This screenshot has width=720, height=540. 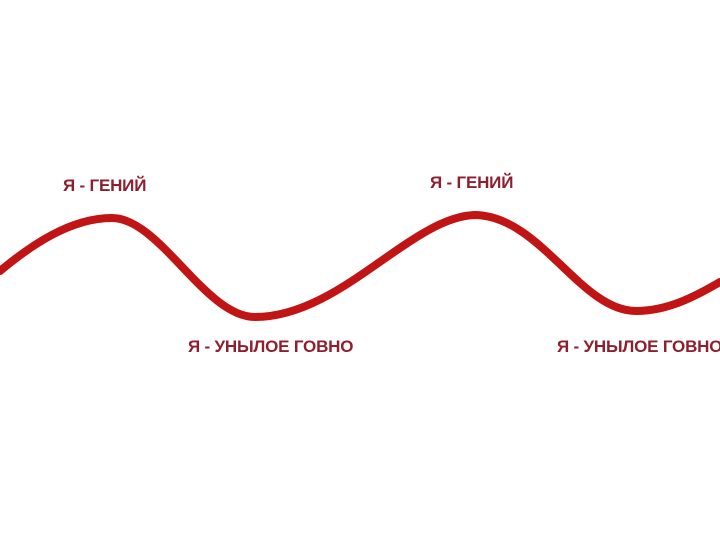 I want to click on label-genius-peak-1: Я - ГЕНИЙ, so click(x=105, y=185).